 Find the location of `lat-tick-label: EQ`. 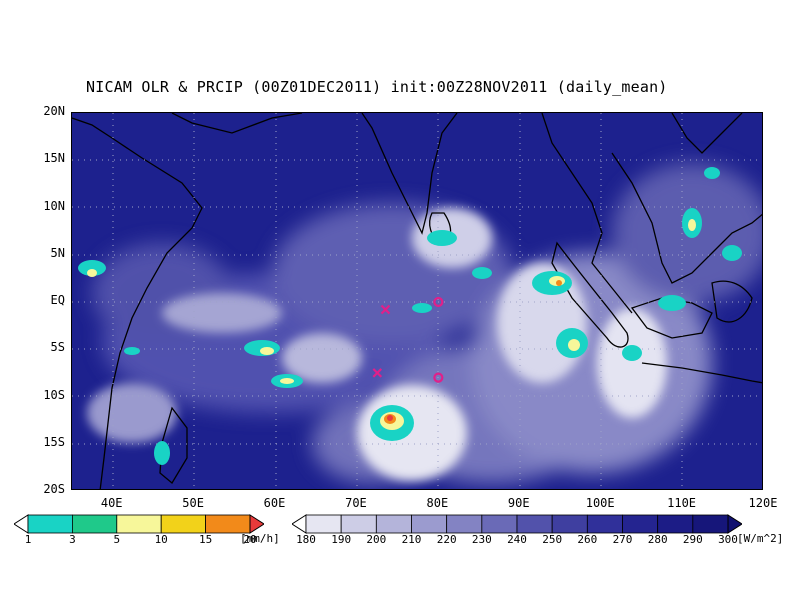

lat-tick-label: EQ is located at coordinates (57, 300).